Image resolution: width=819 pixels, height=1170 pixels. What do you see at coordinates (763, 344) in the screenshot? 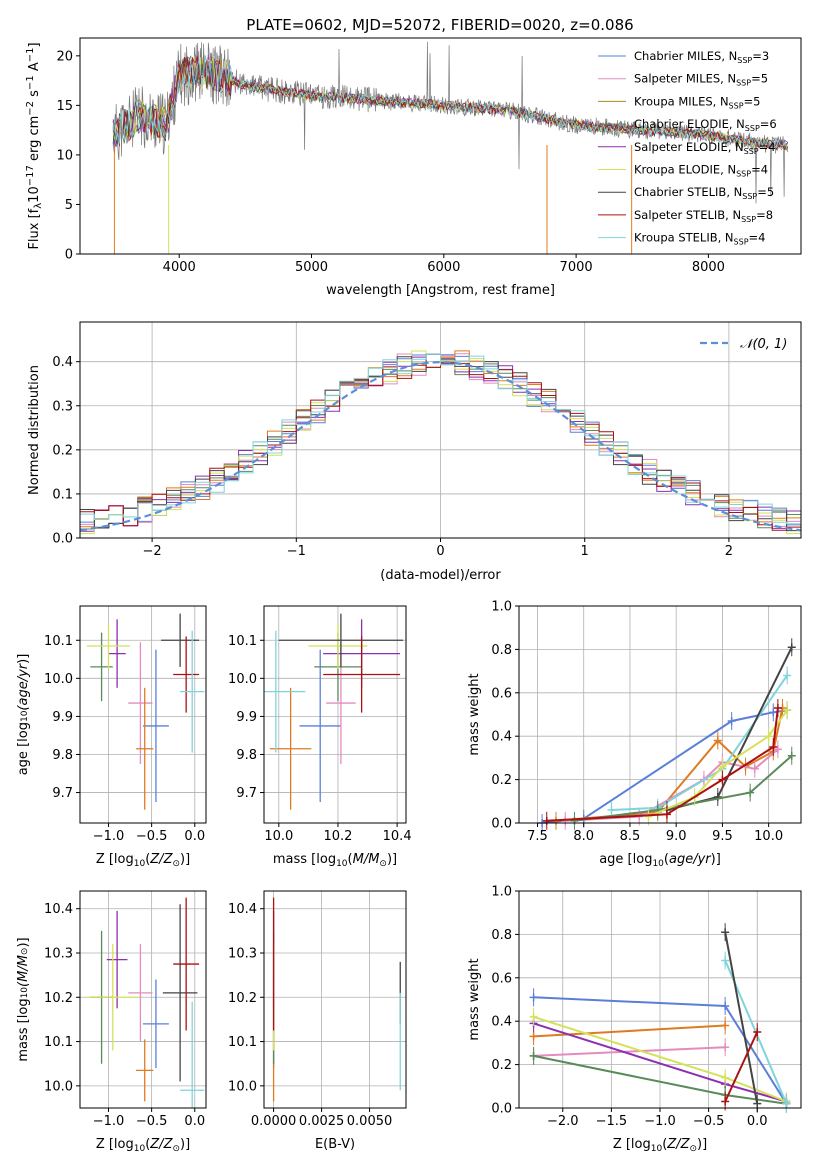
I see `legend-entry: 𝒩(0, 1)` at bounding box center [763, 344].